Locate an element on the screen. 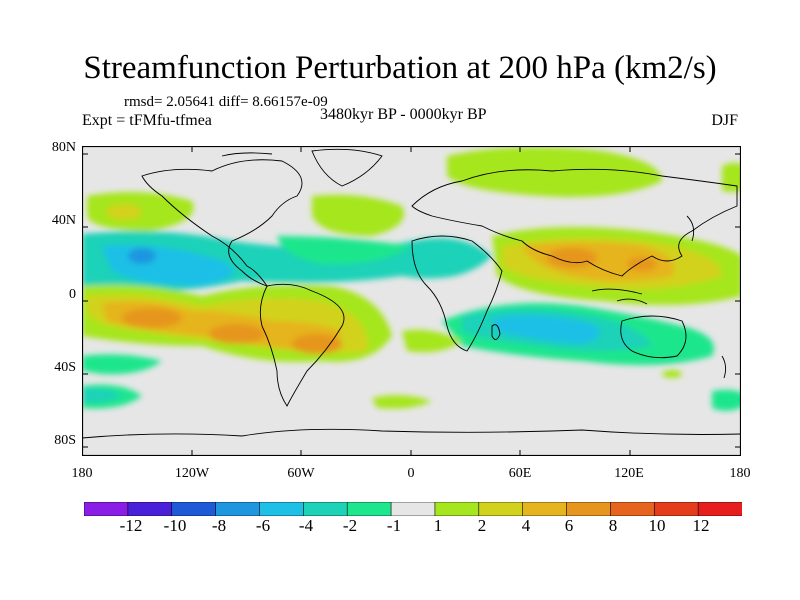  colorbar-label: -10 is located at coordinates (175, 525).